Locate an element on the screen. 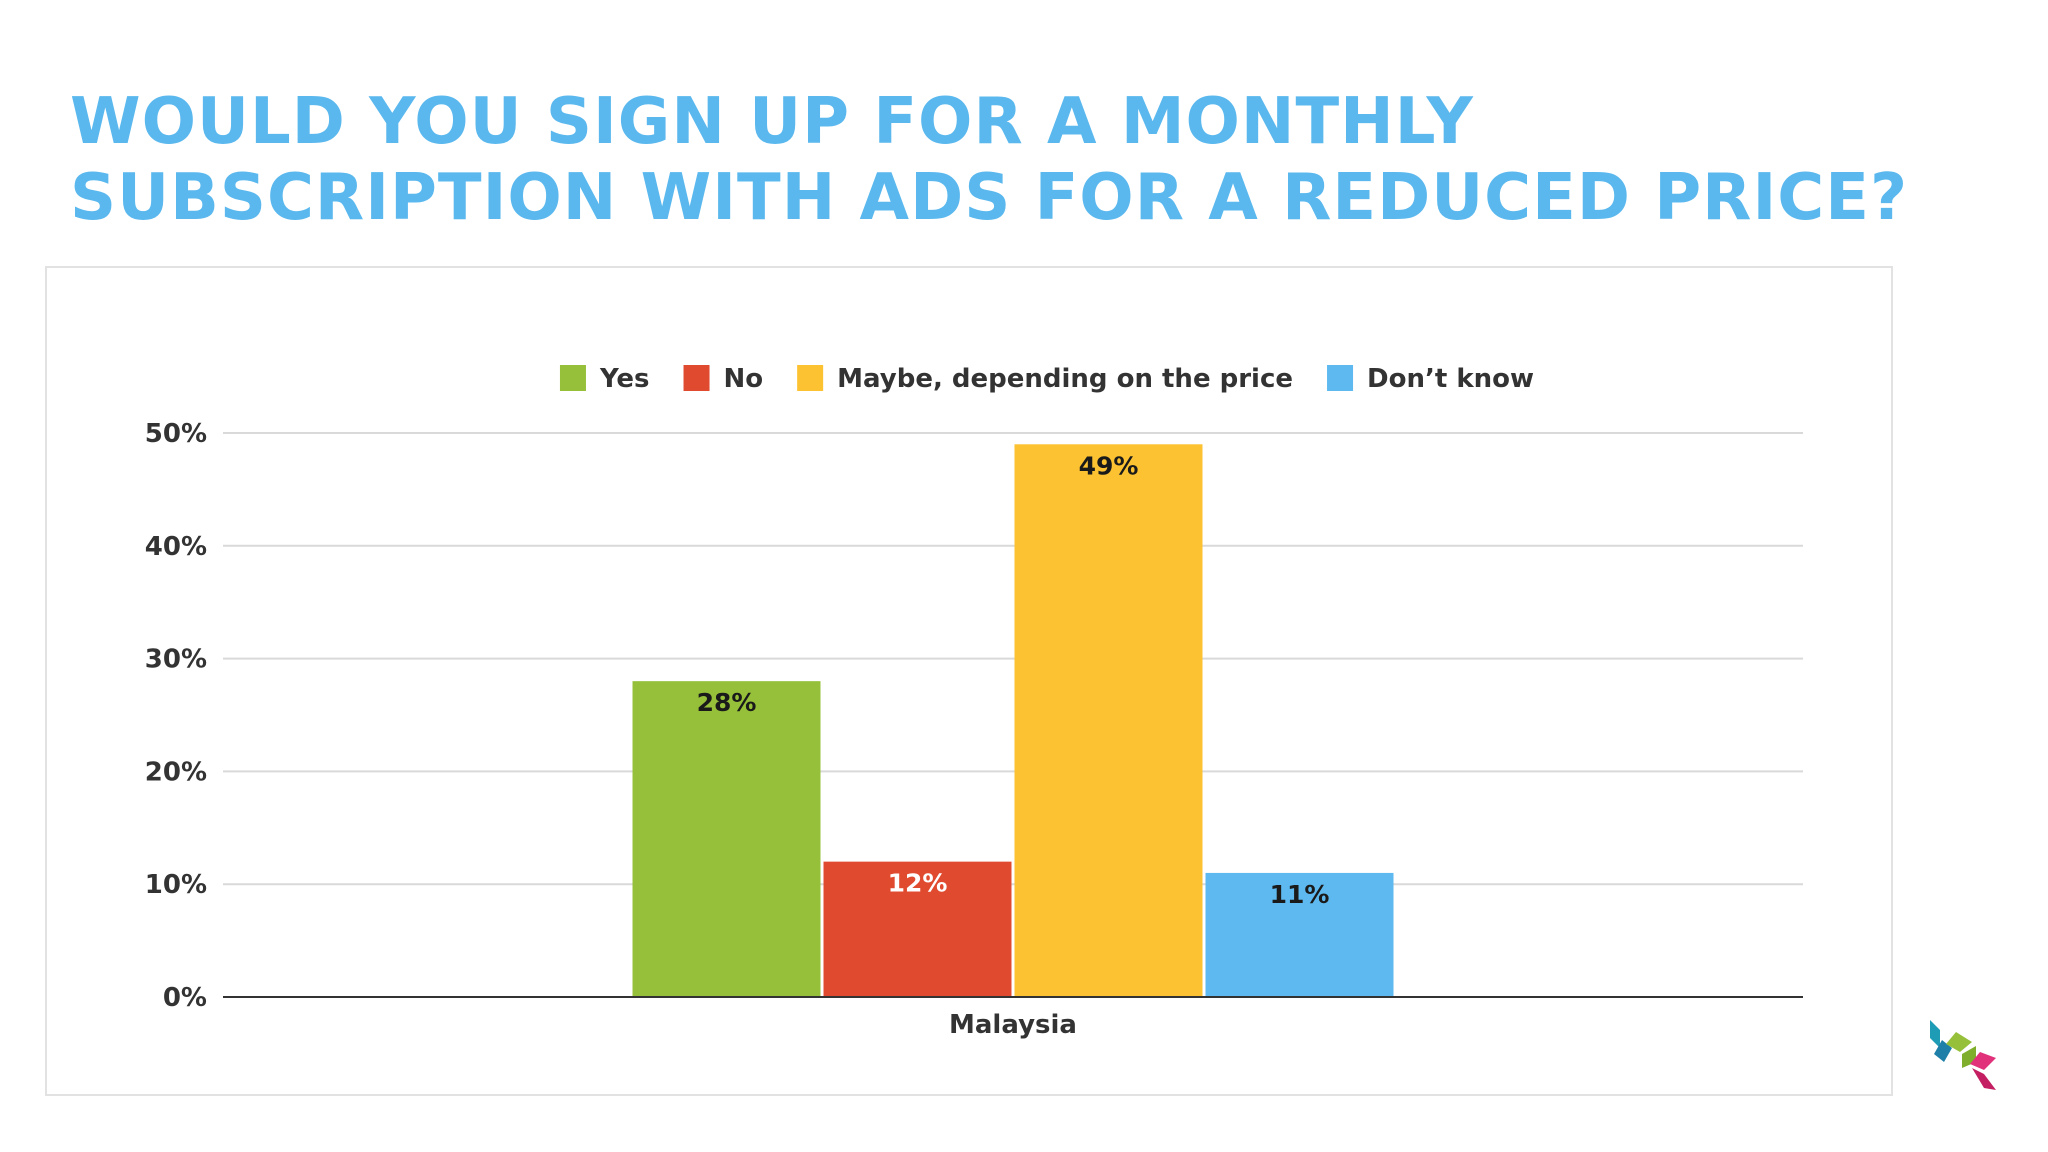 Image resolution: width=2048 pixels, height=1152 pixels. bar-data-label: 11% is located at coordinates (1300, 894).